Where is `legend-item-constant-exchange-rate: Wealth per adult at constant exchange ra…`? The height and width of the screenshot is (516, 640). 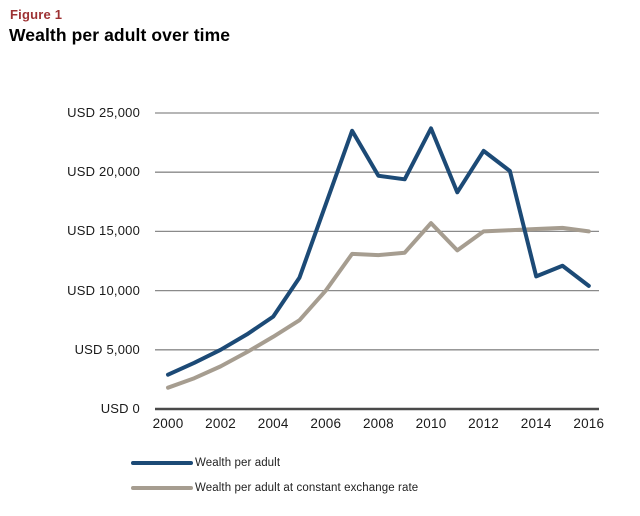 legend-item-constant-exchange-rate: Wealth per adult at constant exchange ra… is located at coordinates (274, 487).